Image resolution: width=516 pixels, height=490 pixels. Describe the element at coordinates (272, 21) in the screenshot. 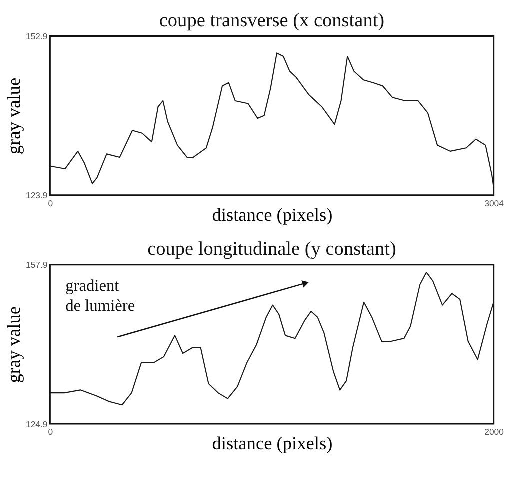

I see `chart-title: coupe transverse (x constant)` at that location.